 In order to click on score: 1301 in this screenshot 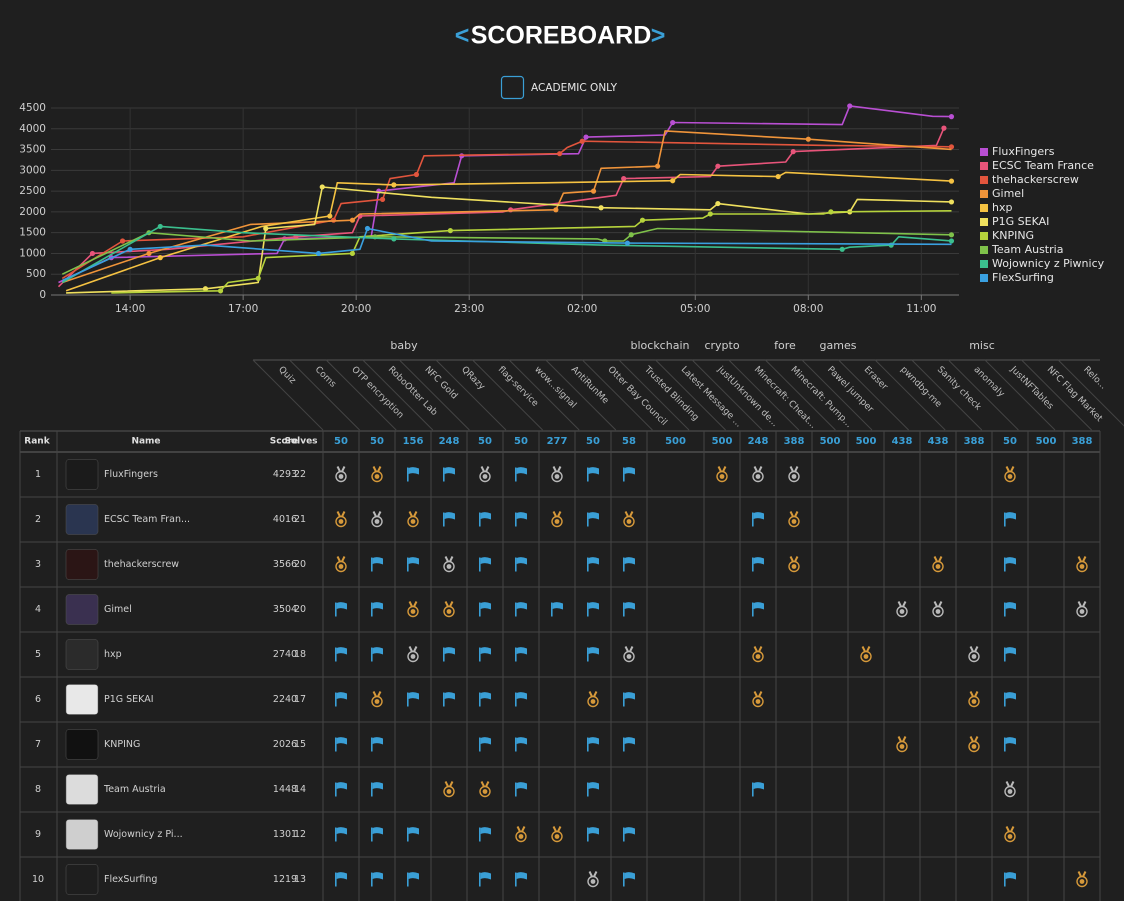, I will do `click(285, 834)`.